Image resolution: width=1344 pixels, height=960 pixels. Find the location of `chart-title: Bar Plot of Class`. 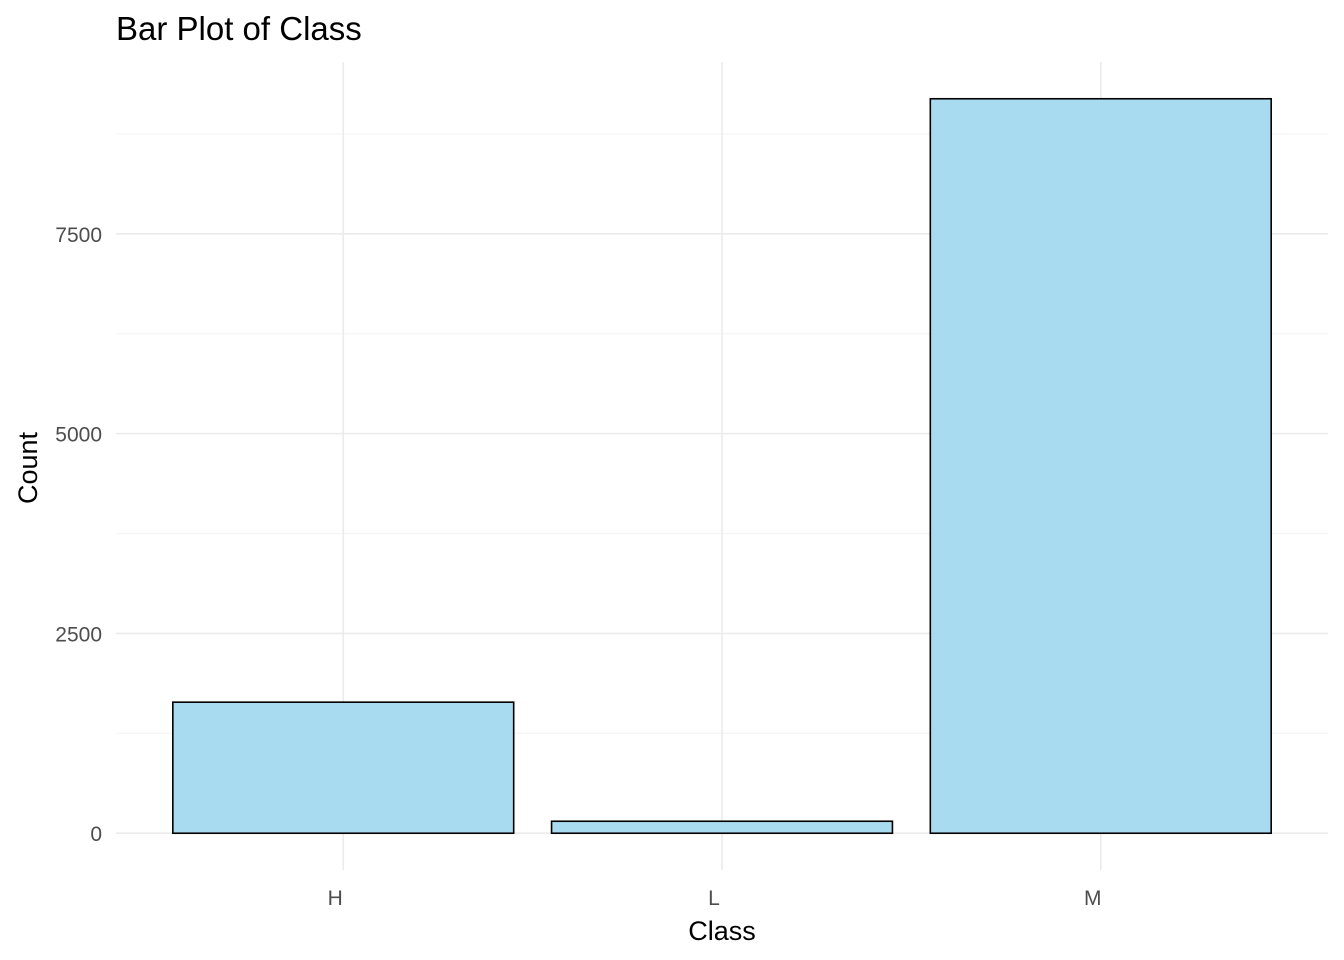

chart-title: Bar Plot of Class is located at coordinates (239, 28).